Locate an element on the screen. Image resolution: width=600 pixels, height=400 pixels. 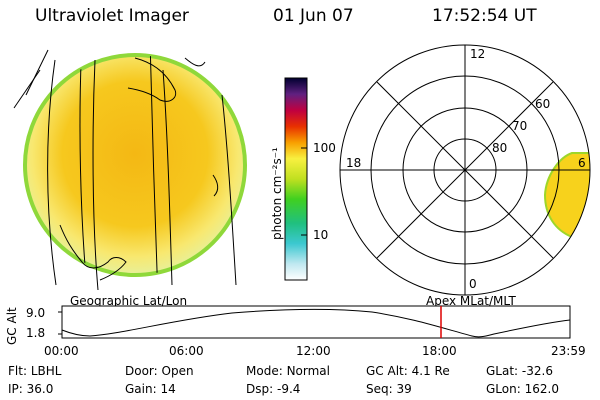
footer-seq: Seq: 39 is located at coordinates (389, 389).